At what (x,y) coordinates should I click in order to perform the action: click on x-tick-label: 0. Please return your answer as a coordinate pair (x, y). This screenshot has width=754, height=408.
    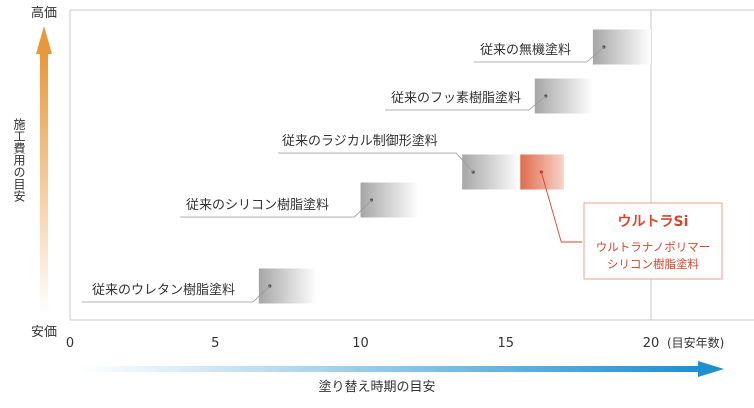
    Looking at the image, I should click on (70, 343).